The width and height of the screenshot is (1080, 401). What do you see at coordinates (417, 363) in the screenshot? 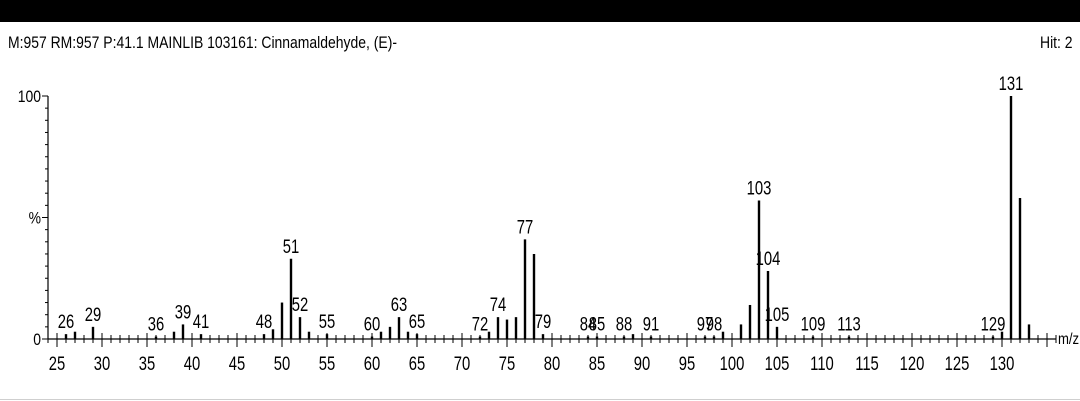
I see `x-tick-label: 65` at bounding box center [417, 363].